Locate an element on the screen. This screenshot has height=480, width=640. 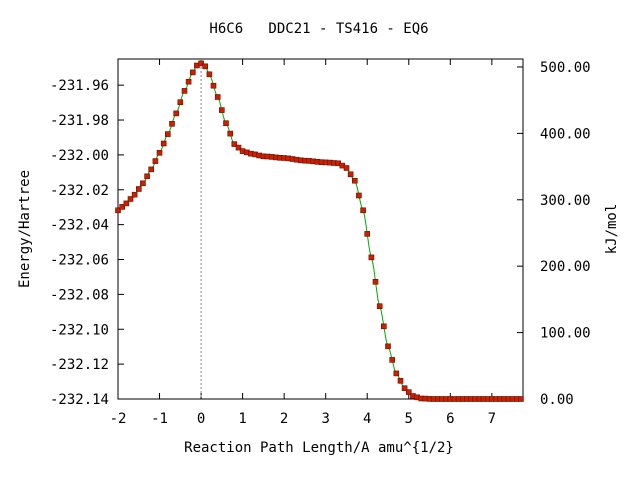
y-tick-label: -232.12 is located at coordinates (79, 365).